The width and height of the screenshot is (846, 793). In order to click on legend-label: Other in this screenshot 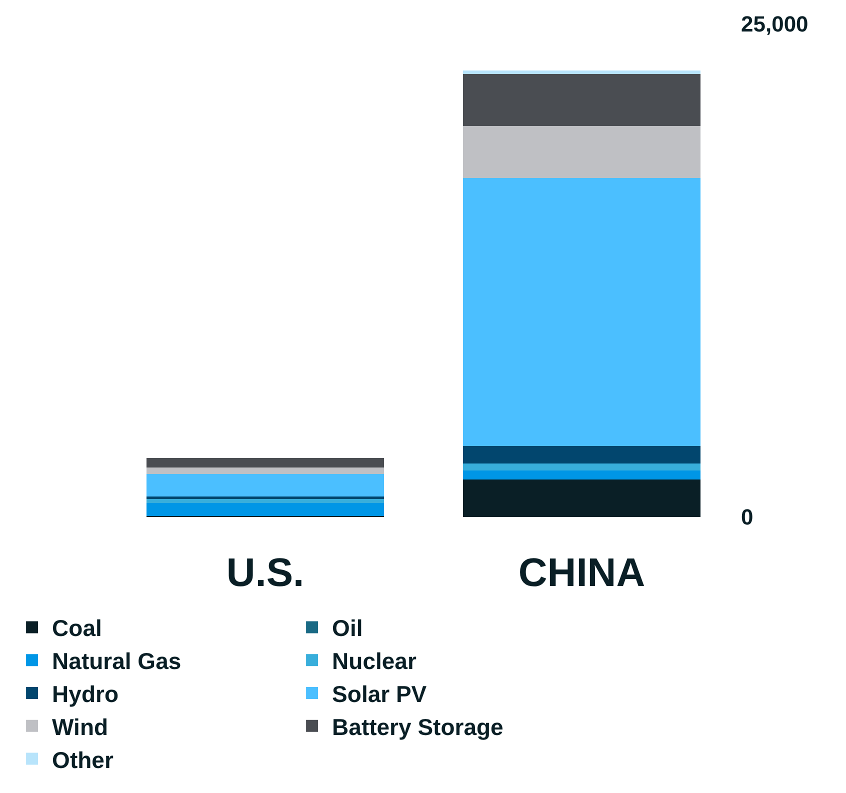, I will do `click(83, 759)`.